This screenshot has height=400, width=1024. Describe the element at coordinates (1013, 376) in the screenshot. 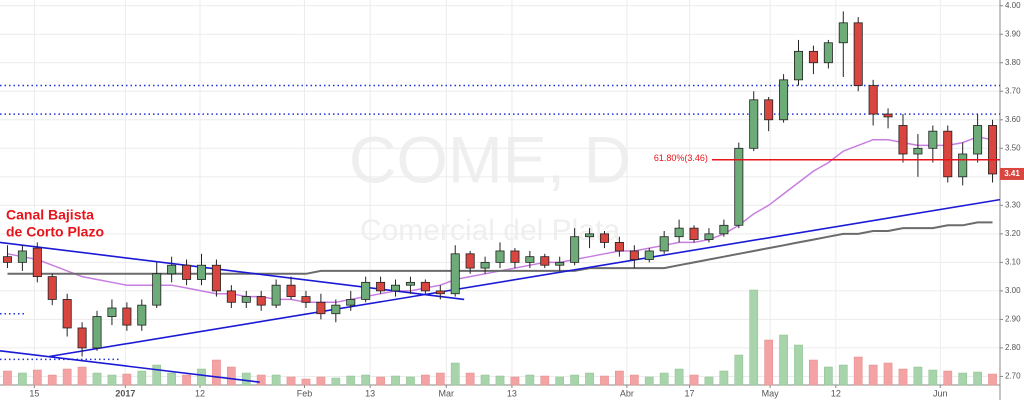

I see `y-tick-label: 2.70` at that location.